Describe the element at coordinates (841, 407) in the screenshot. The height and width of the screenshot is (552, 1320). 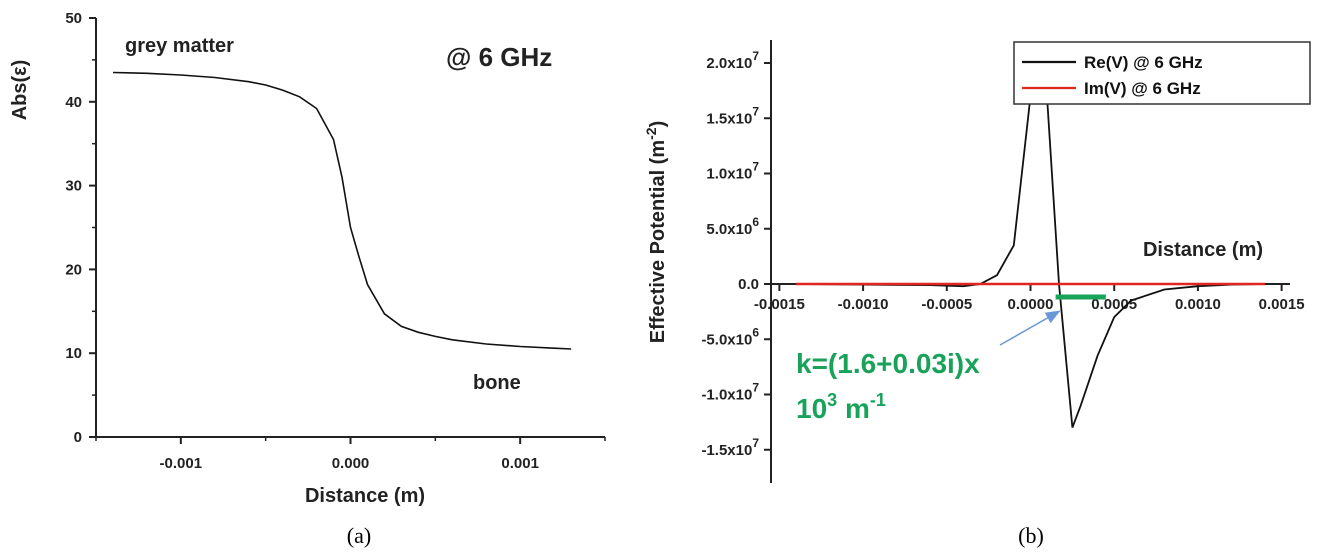
I see `annotation-k-line2: 103 m-1` at that location.